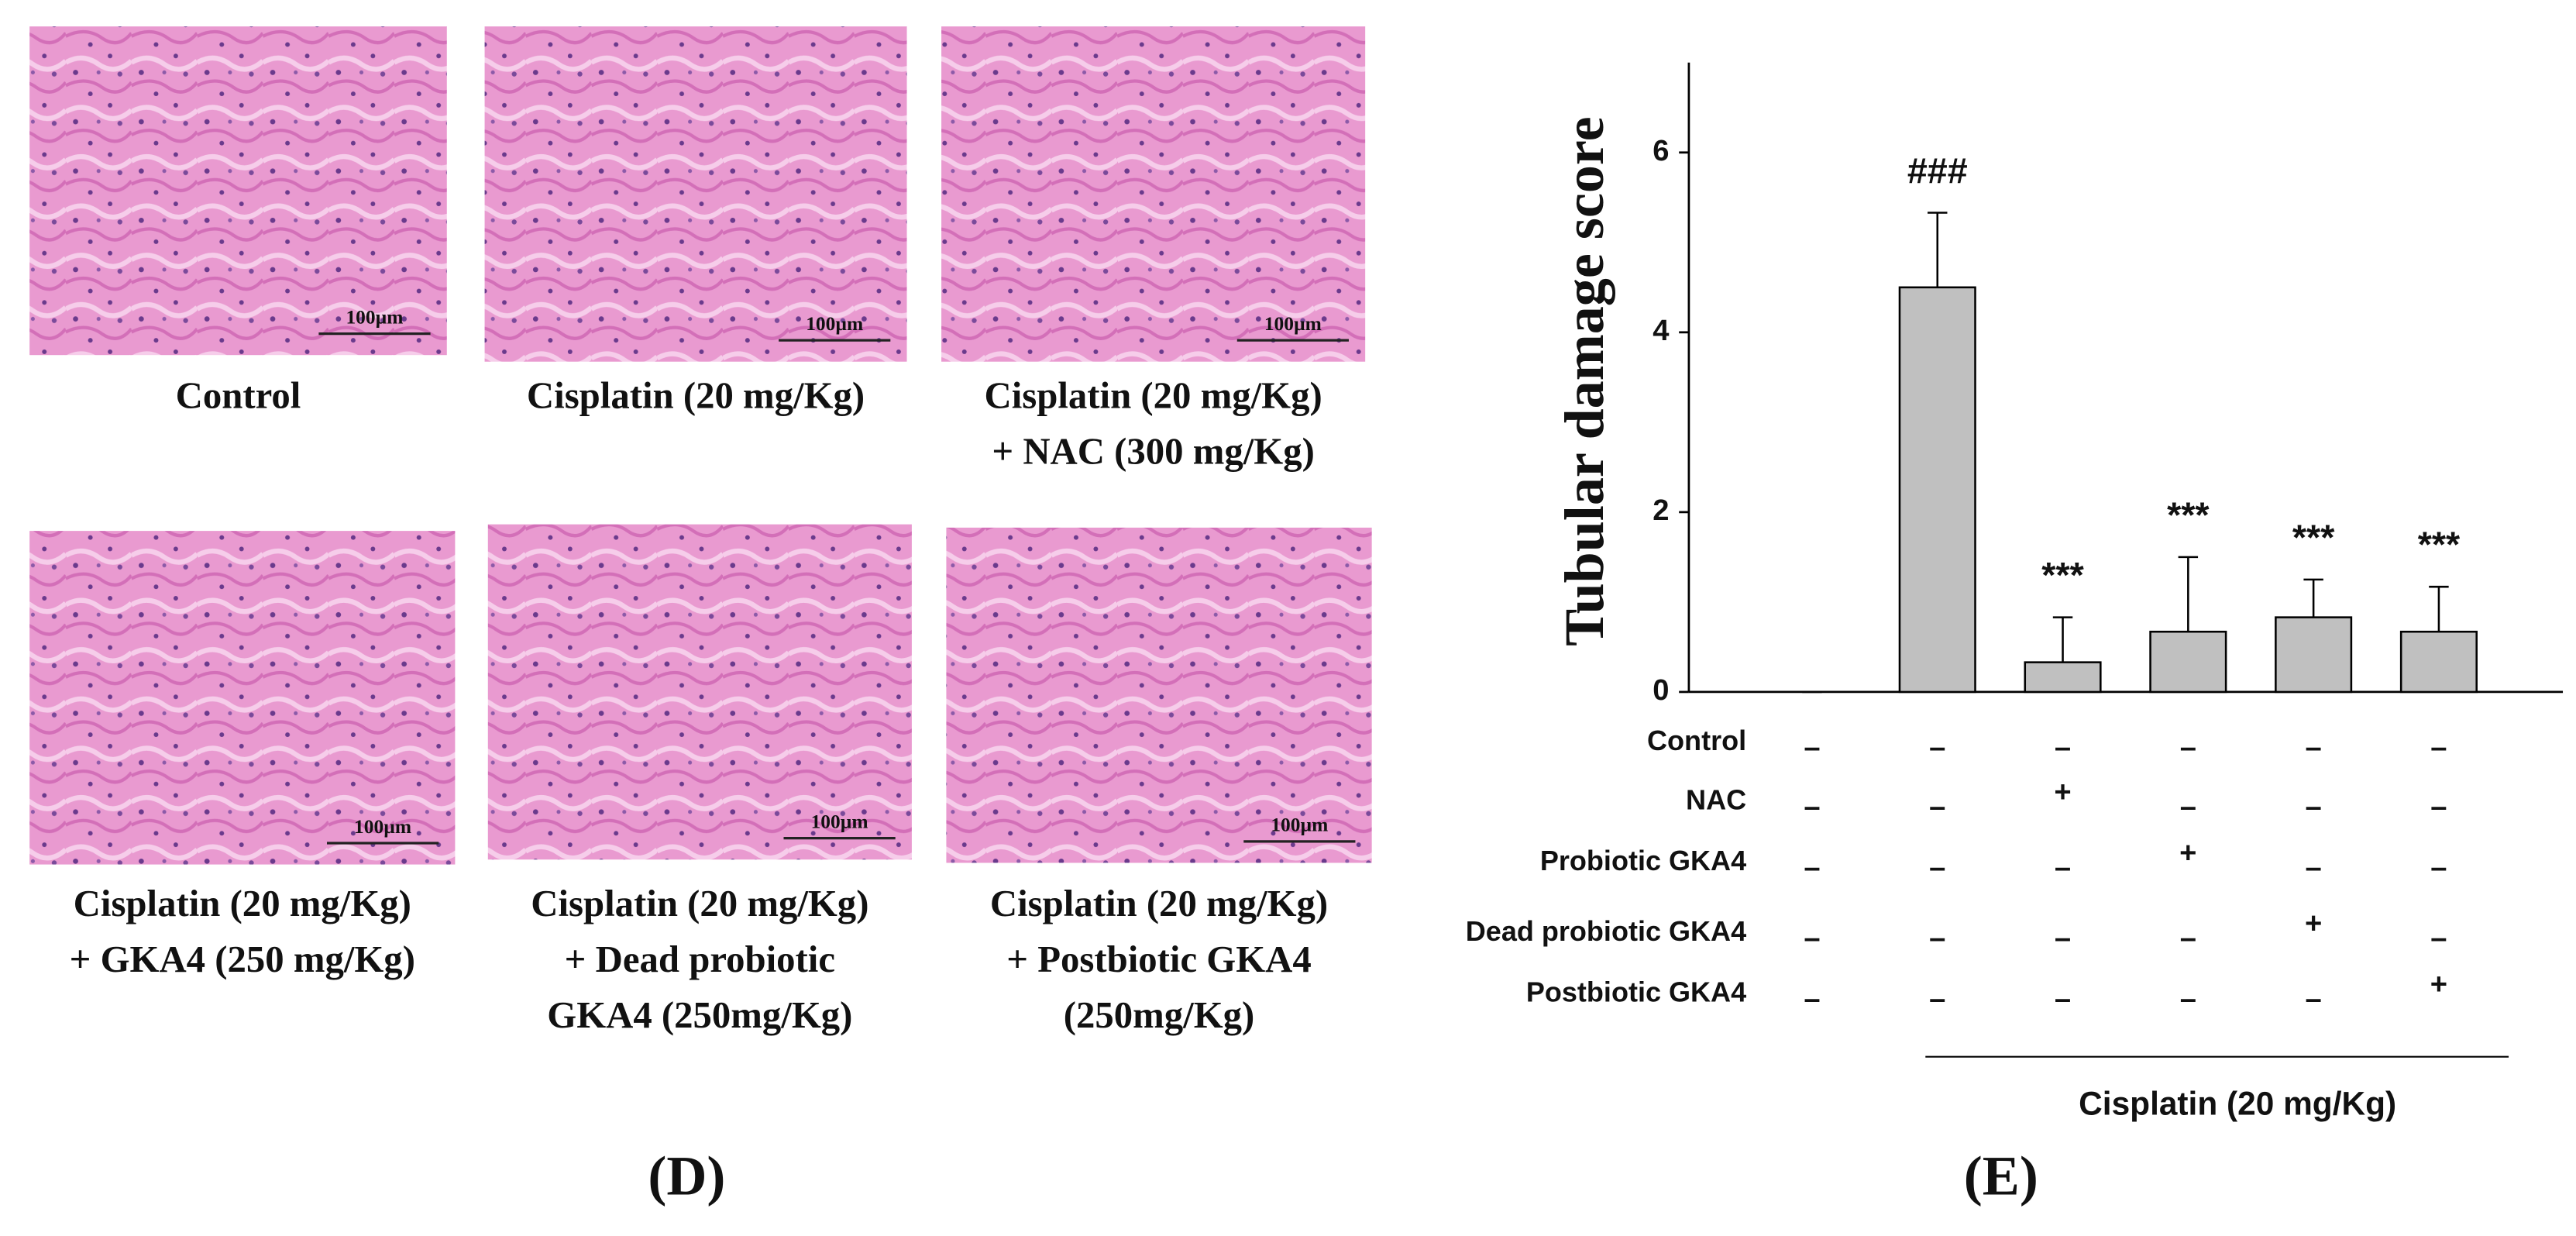 This screenshot has width=2576, height=1236. What do you see at coordinates (1716, 800) in the screenshot?
I see `treatment-name: NAC` at bounding box center [1716, 800].